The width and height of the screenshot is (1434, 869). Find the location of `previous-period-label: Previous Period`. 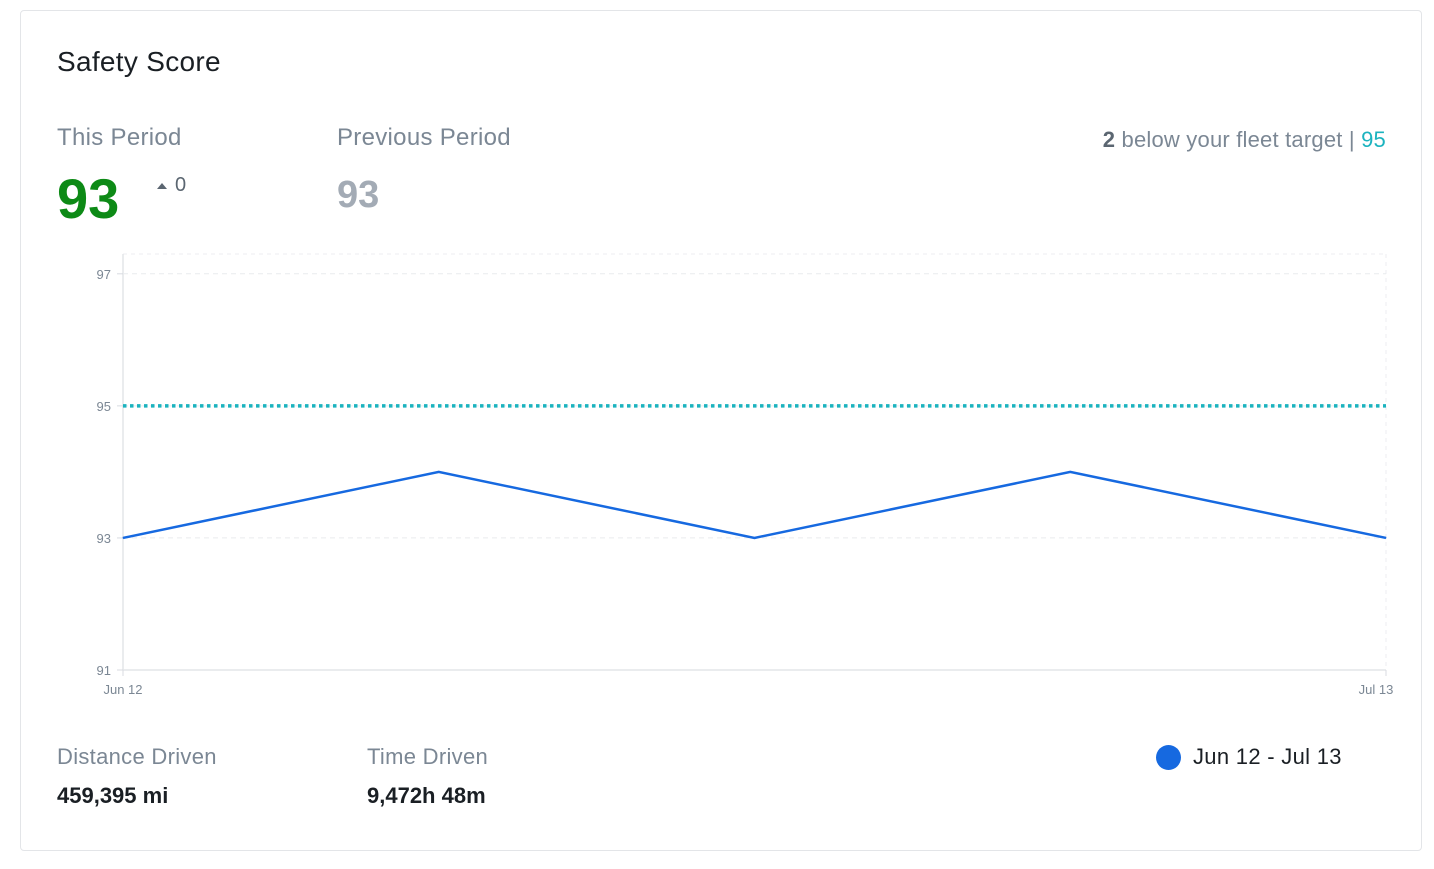

previous-period-label: Previous Period is located at coordinates (424, 137).